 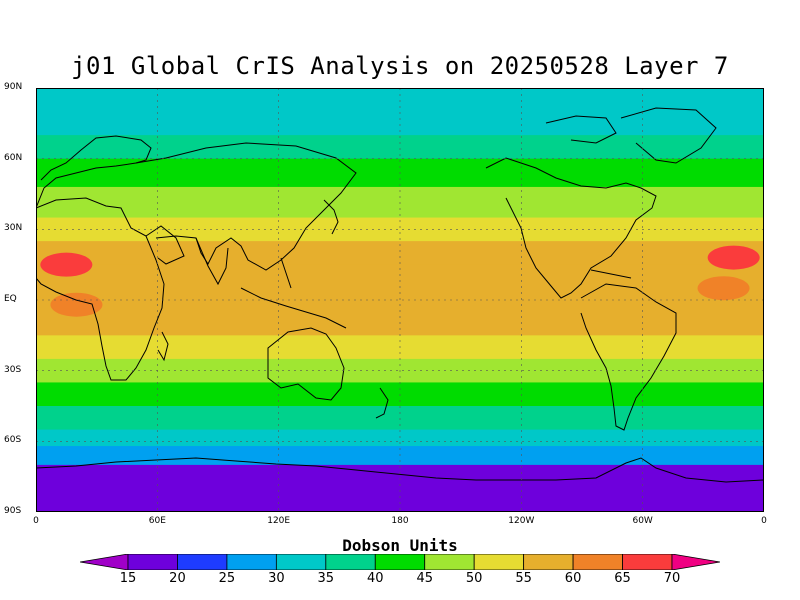 What do you see at coordinates (375, 578) in the screenshot?
I see `colorbar-tick-label: 40` at bounding box center [375, 578].